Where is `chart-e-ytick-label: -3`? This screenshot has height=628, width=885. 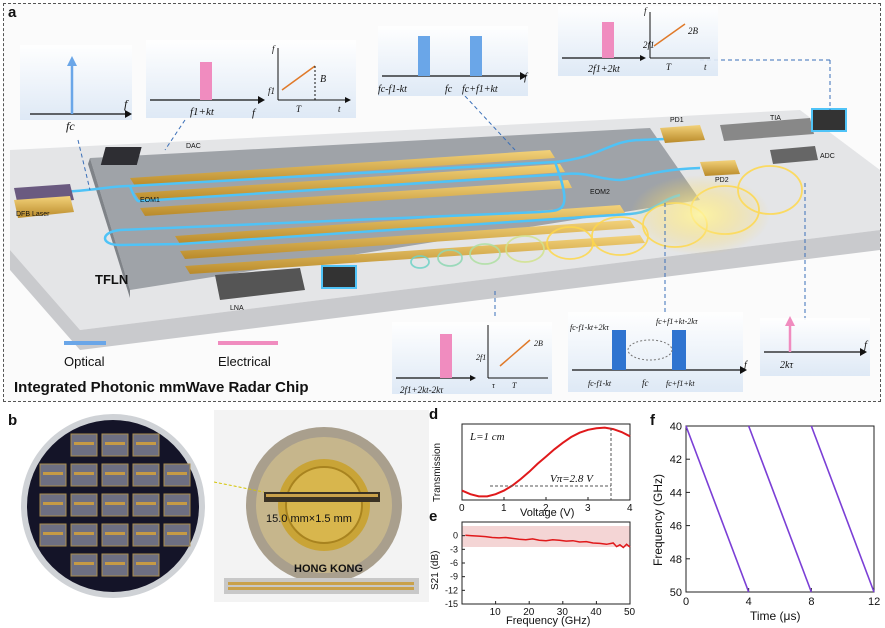
chart-e-ytick-label: -3 is located at coordinates (454, 549).